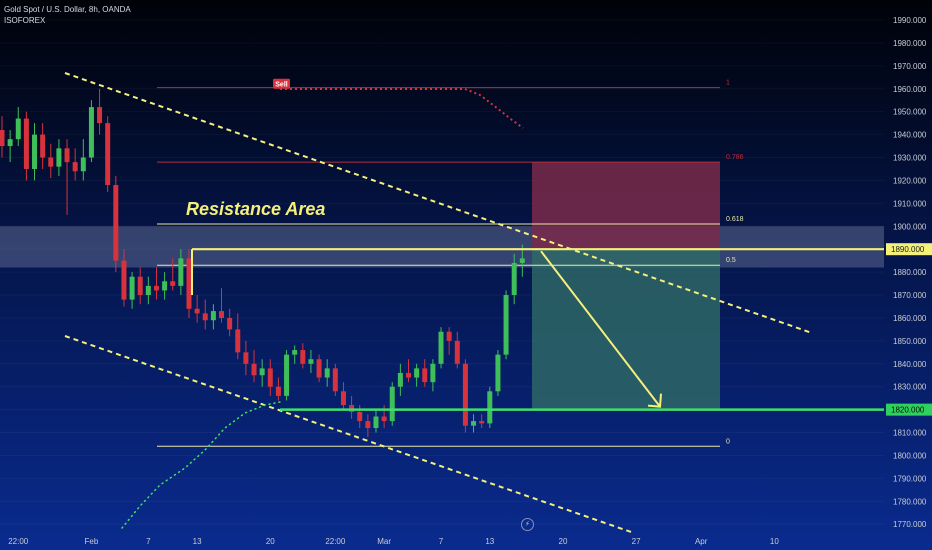  Describe the element at coordinates (393, 541) in the screenshot. I see `time-axis: 22:00 Feb 7 13 20 22:00 Mar 7 13 20 27 Apr 10` at that location.